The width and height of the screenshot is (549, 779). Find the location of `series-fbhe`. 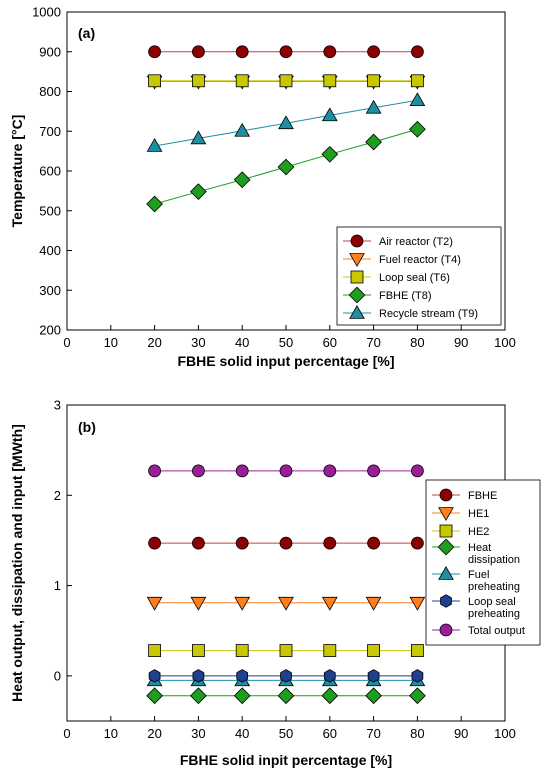

series-fbhe is located at coordinates (286, 543).